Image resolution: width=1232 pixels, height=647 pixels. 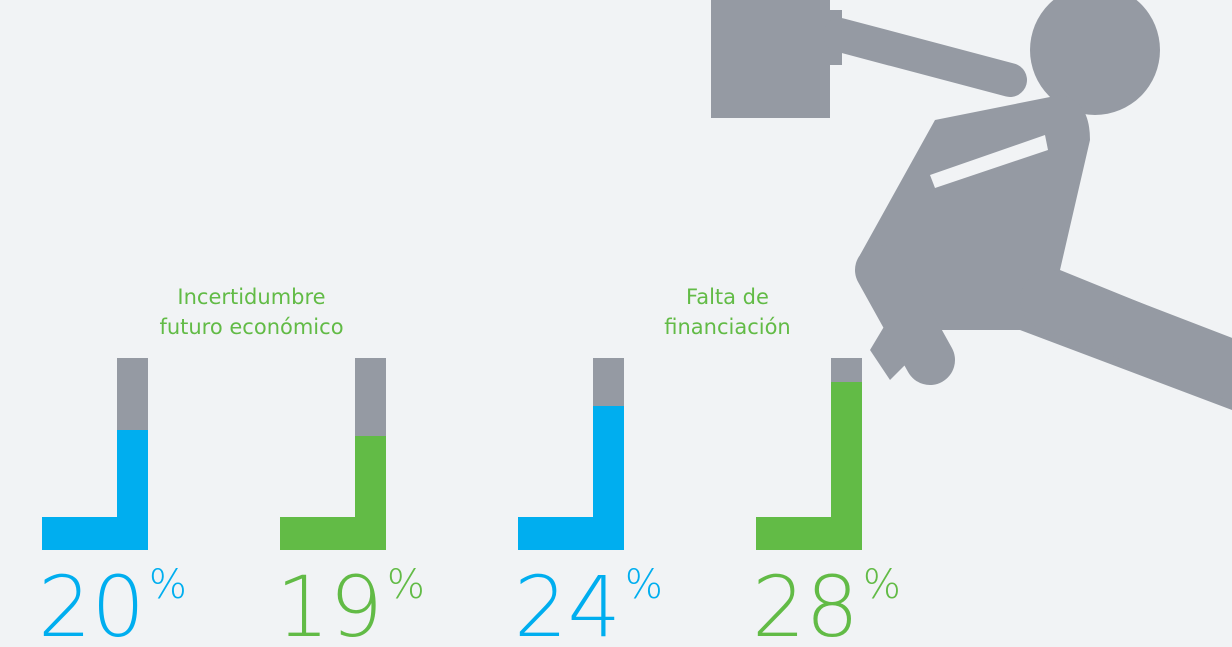 I want to click on category-line: Falta de, so click(x=727, y=297).